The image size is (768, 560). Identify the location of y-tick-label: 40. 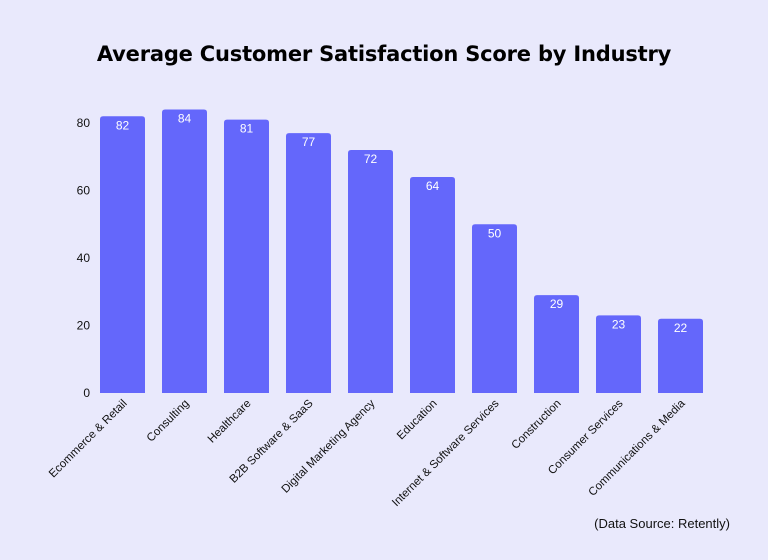
(84, 258).